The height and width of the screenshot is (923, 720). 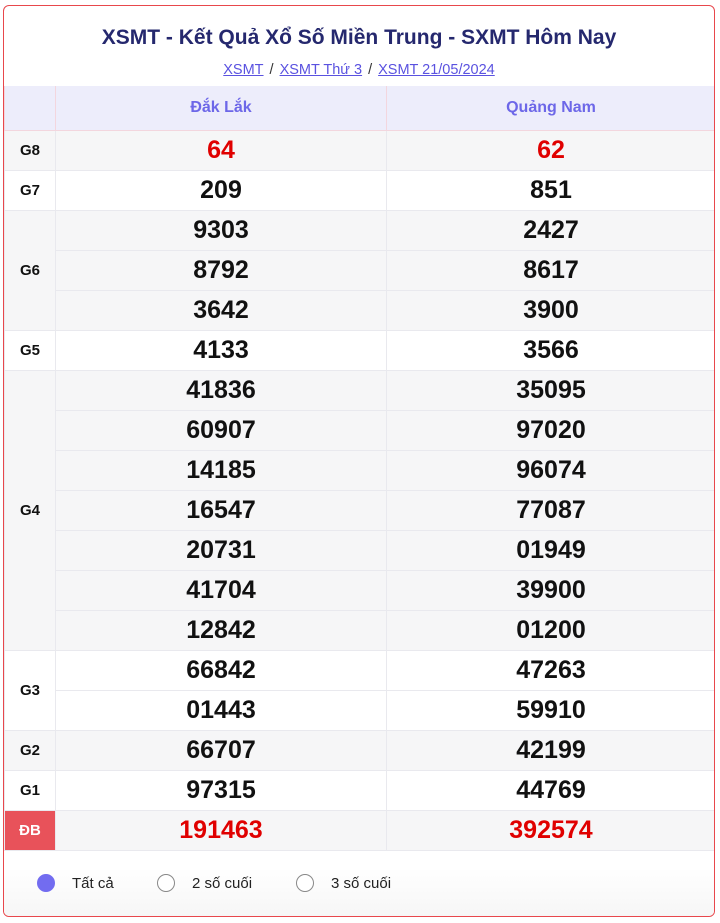 I want to click on prize-number: 8617, so click(x=550, y=270).